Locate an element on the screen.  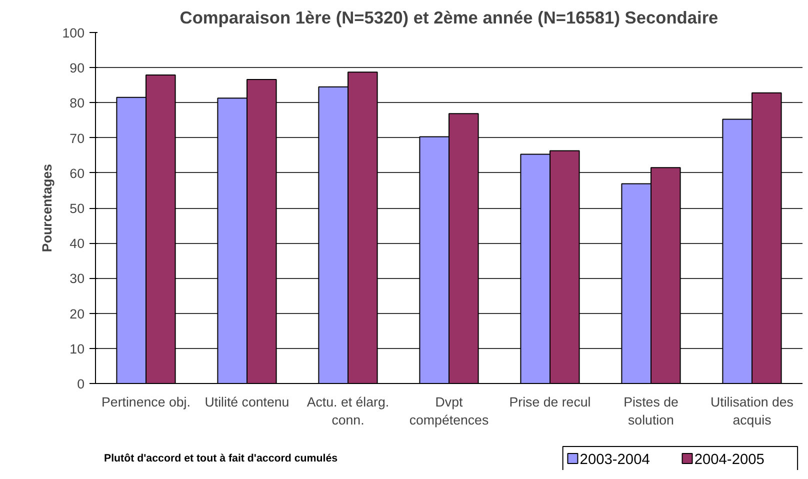
y-tick-label: 70 is located at coordinates (77, 138).